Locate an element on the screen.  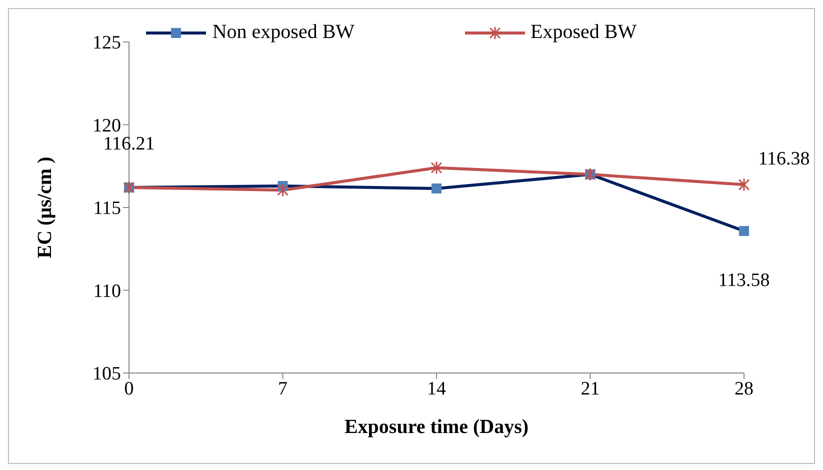
y-tick-label: 115 is located at coordinates (107, 209).